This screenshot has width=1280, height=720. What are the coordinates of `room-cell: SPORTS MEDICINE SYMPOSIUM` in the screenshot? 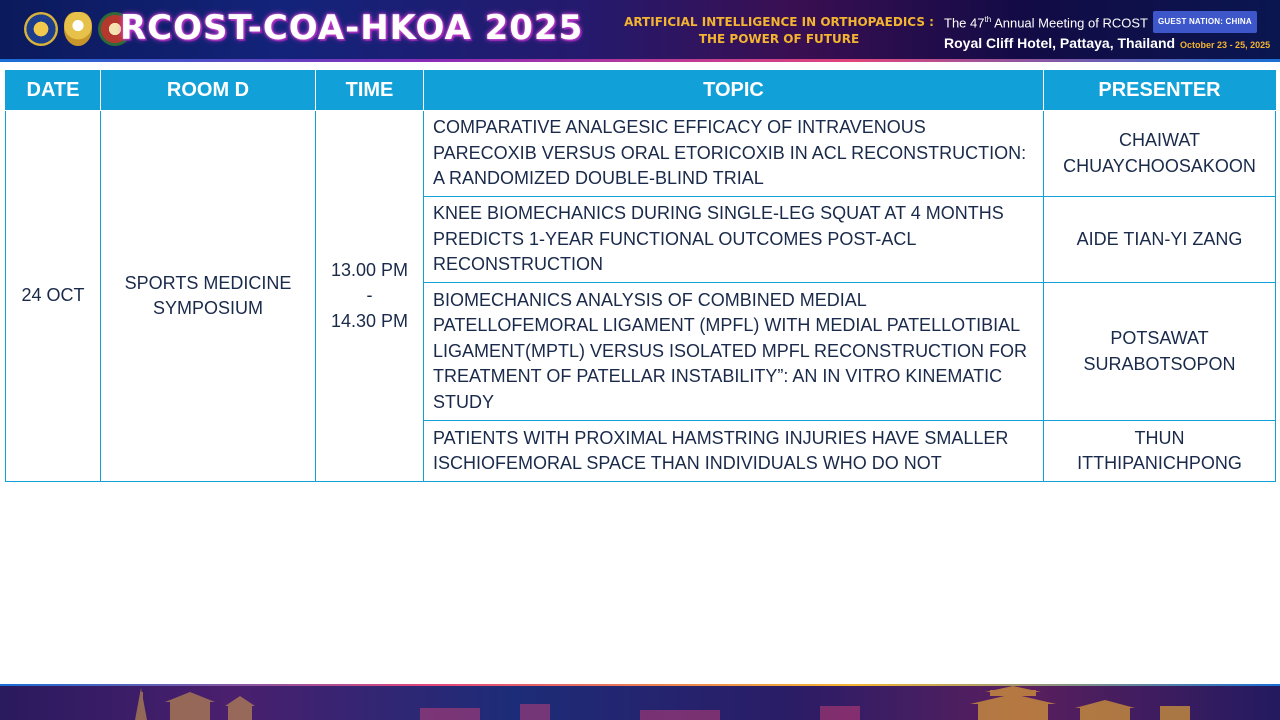 It's located at (208, 296).